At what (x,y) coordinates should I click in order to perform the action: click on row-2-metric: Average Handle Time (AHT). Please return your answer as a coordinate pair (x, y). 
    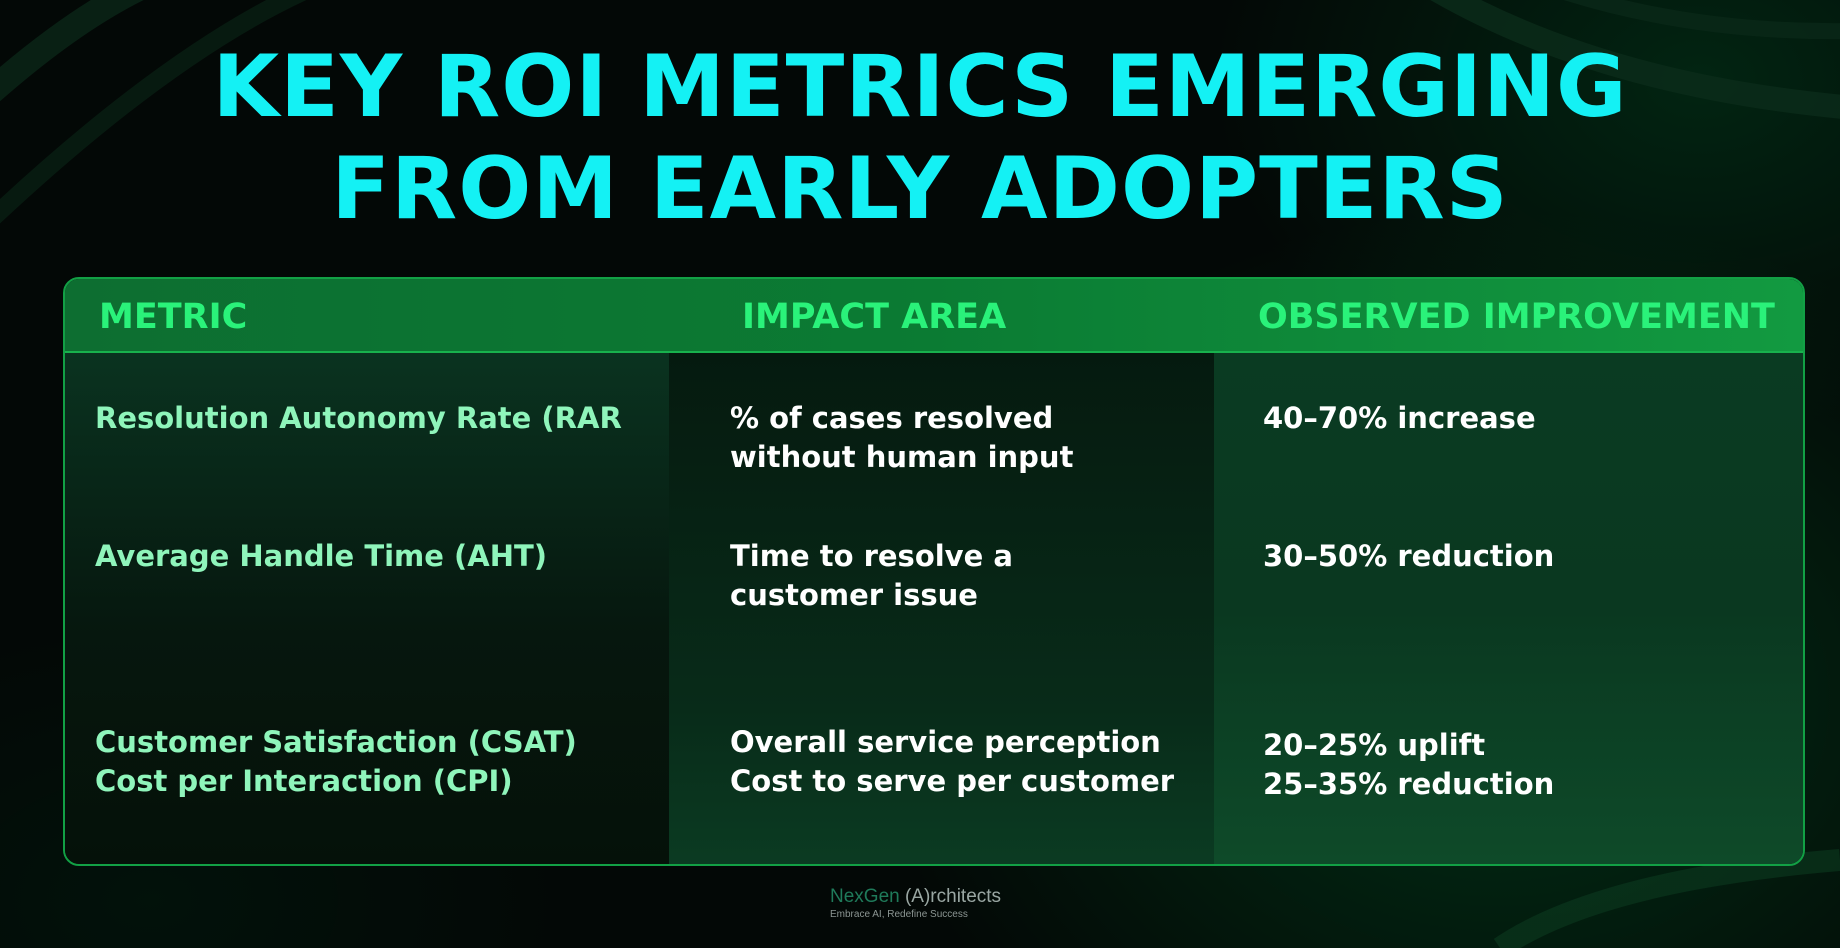
    Looking at the image, I should click on (321, 556).